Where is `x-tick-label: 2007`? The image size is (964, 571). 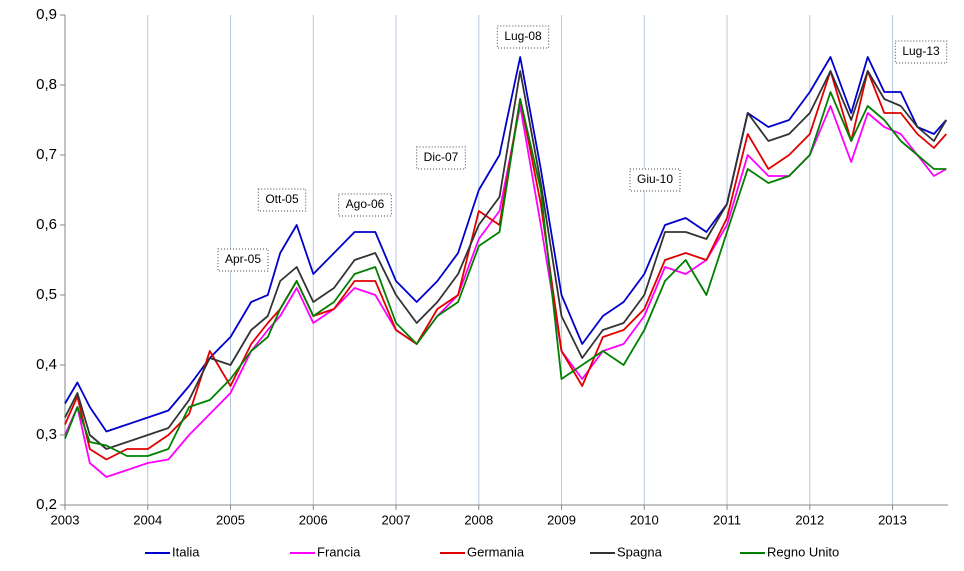 x-tick-label: 2007 is located at coordinates (396, 519).